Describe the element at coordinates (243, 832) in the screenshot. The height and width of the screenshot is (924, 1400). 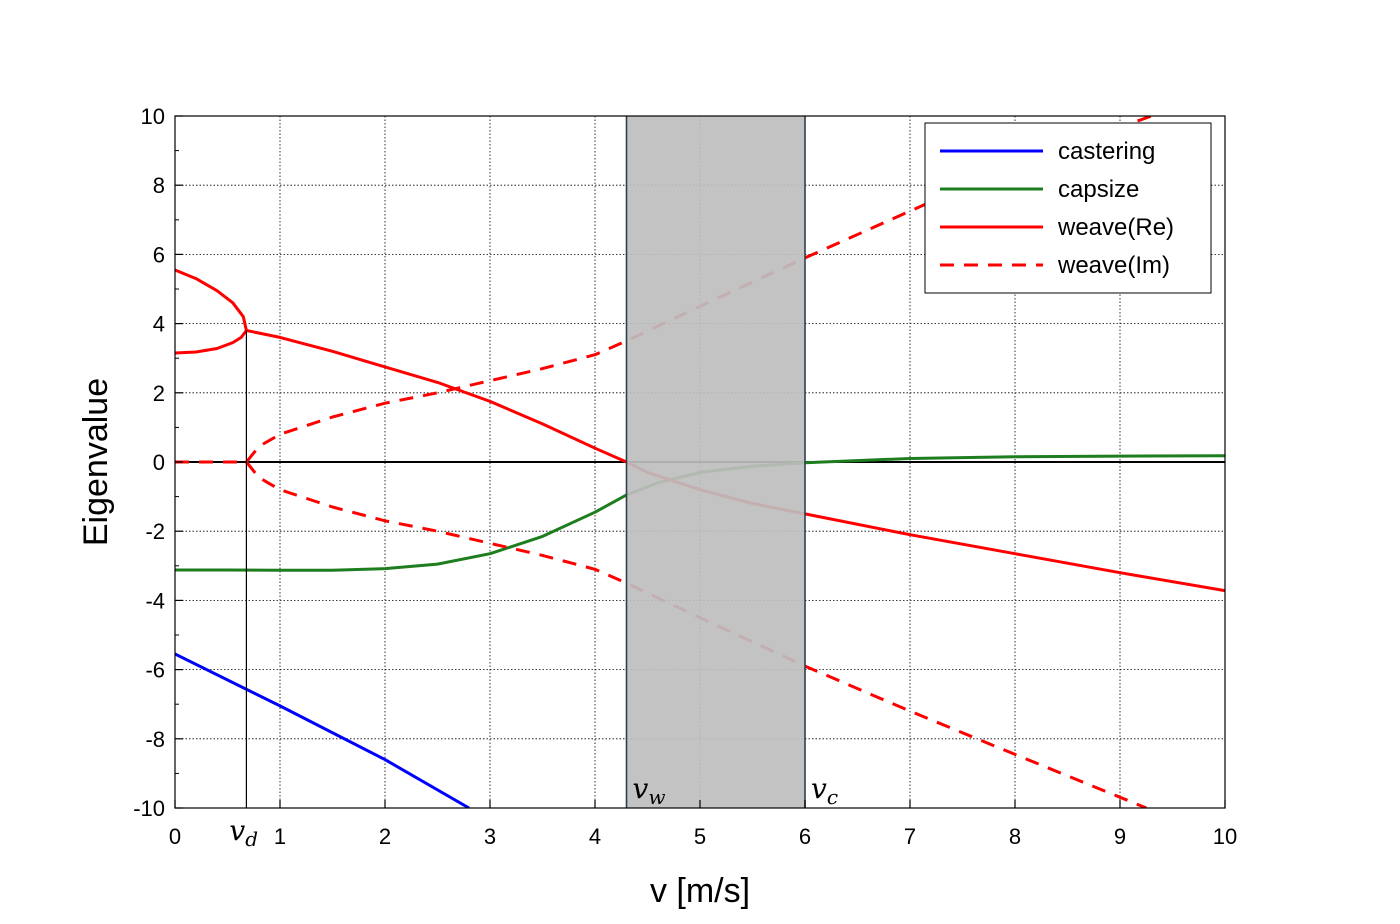
I see `marker-label-d: vd` at that location.